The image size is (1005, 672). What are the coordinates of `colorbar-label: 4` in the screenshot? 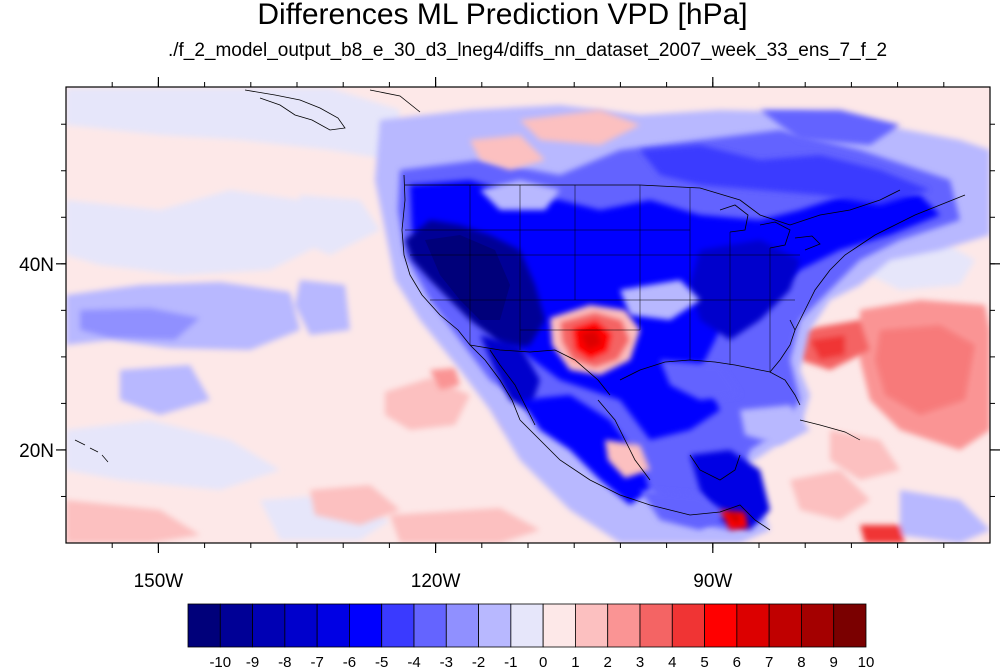 It's located at (672, 662).